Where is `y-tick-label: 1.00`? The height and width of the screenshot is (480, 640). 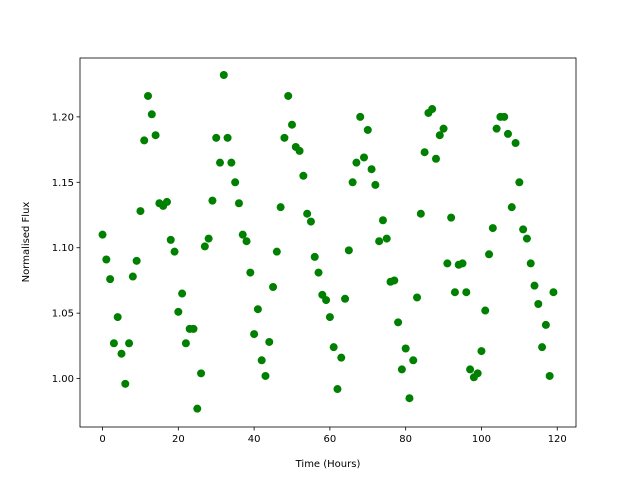
y-tick-label: 1.00 is located at coordinates (63, 379).